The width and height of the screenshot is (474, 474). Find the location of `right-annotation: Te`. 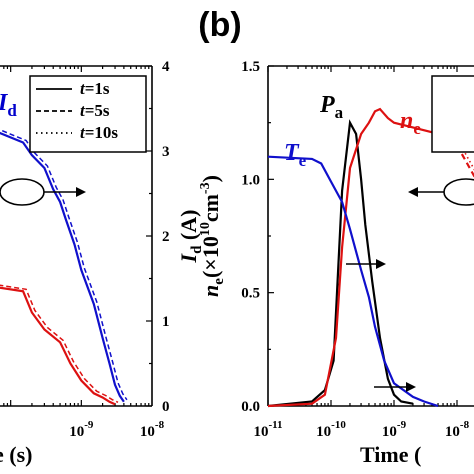

right-annotation: Te is located at coordinates (295, 155).